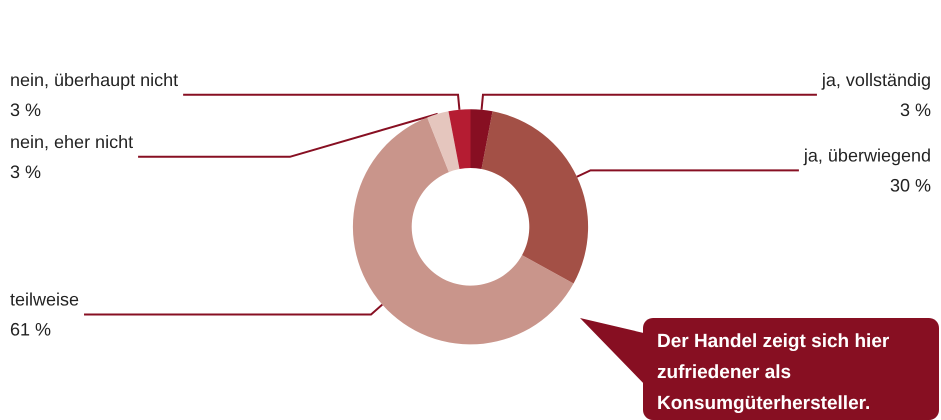 Image resolution: width=941 pixels, height=420 pixels. What do you see at coordinates (31, 329) in the screenshot?
I see `data-label: 61 %` at bounding box center [31, 329].